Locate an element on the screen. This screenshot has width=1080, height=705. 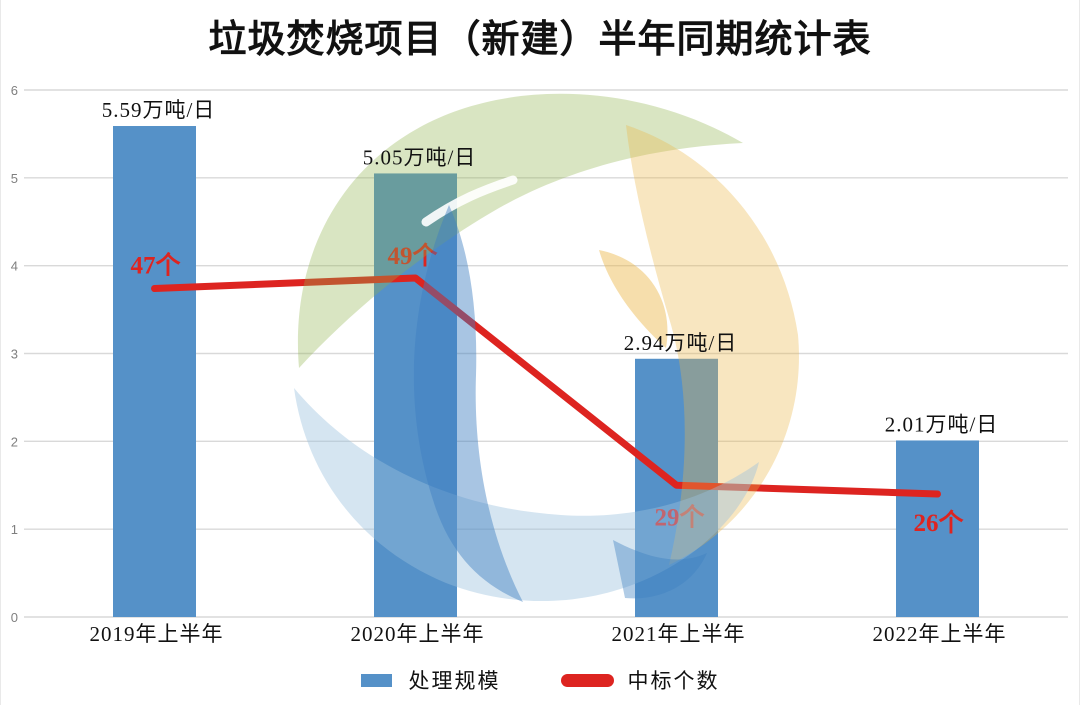
watermark-blue-wave is located at coordinates (526, 495).